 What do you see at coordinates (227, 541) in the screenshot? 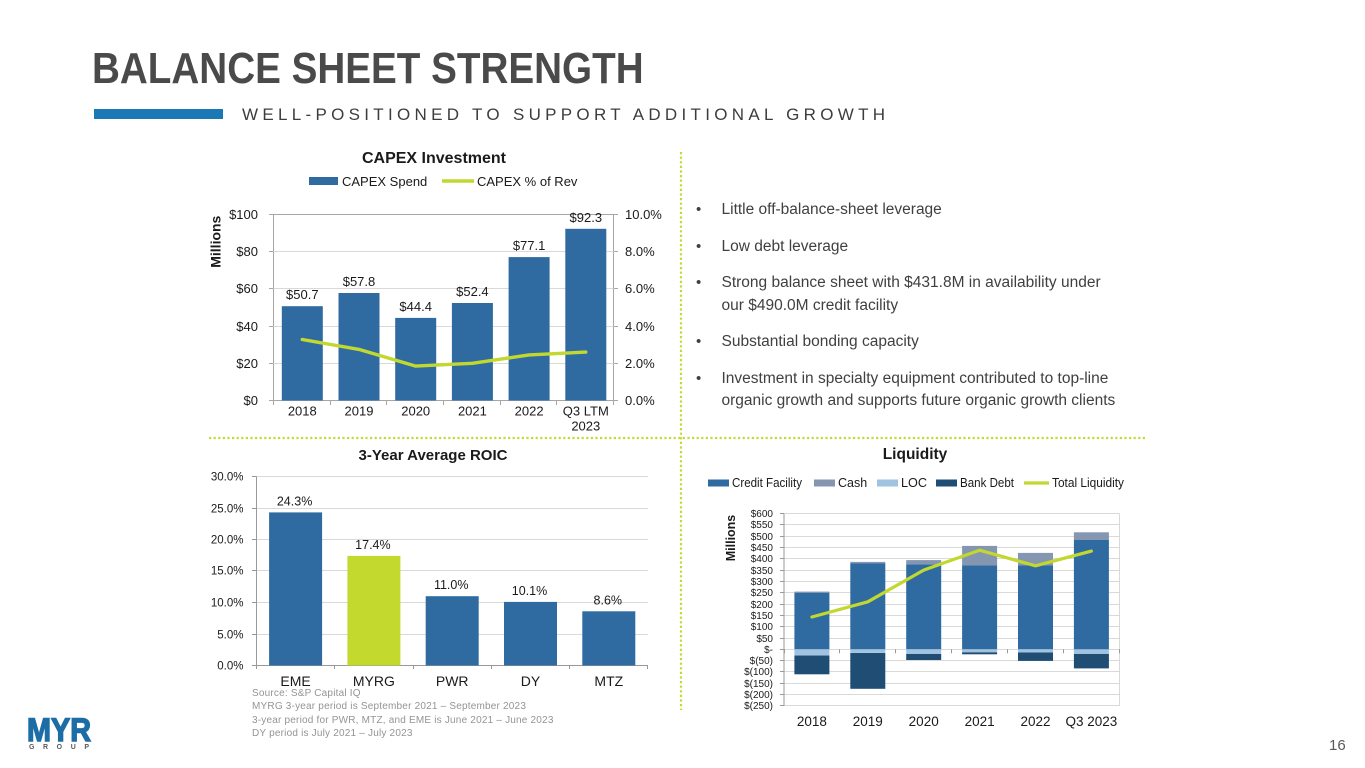
I see `svg-text: 20.0%` at bounding box center [227, 541].